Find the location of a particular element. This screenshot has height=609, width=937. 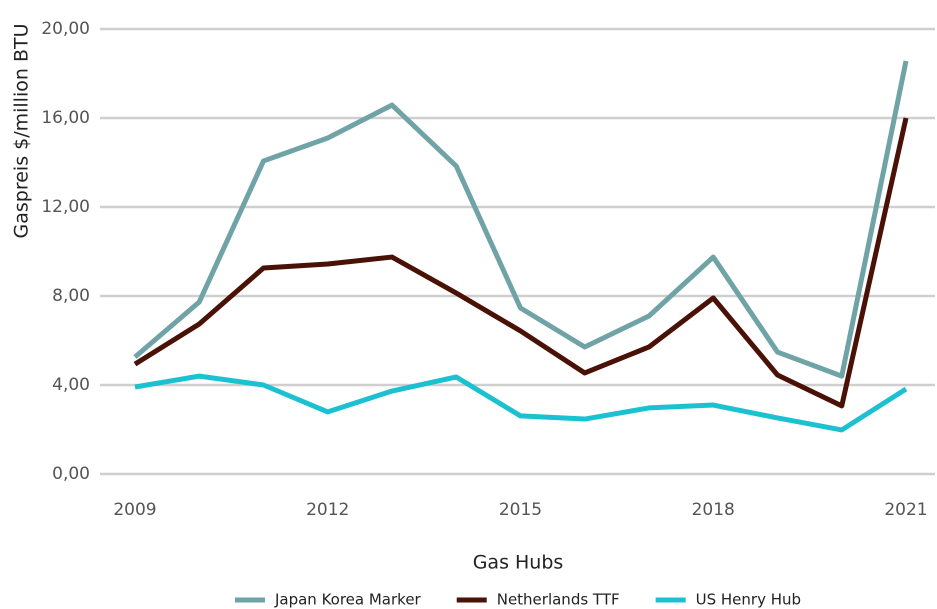

y-axis-title: Gaspreis $/million BTU is located at coordinates (22, 131).